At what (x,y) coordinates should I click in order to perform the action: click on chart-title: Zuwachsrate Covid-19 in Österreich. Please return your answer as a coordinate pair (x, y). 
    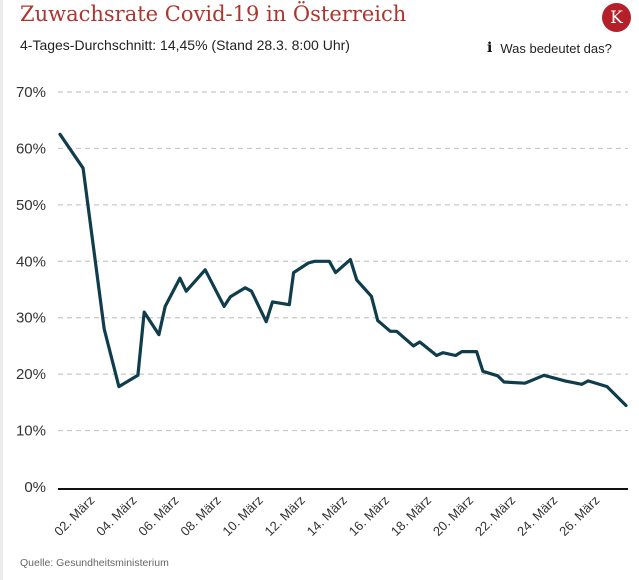
    Looking at the image, I should click on (213, 14).